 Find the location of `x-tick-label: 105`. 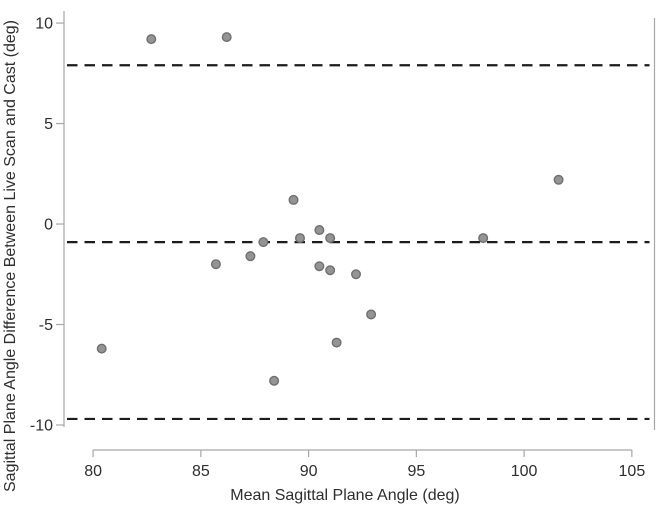

x-tick-label: 105 is located at coordinates (632, 471).